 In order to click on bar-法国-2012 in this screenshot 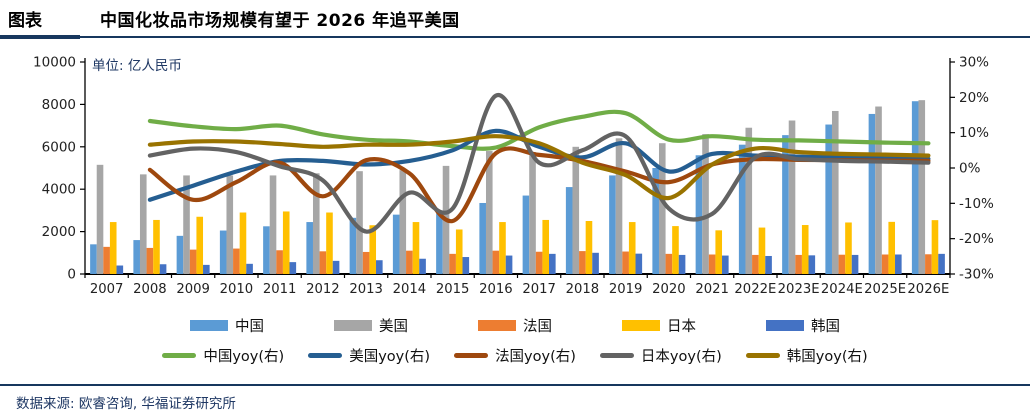, I will do `click(323, 262)`.